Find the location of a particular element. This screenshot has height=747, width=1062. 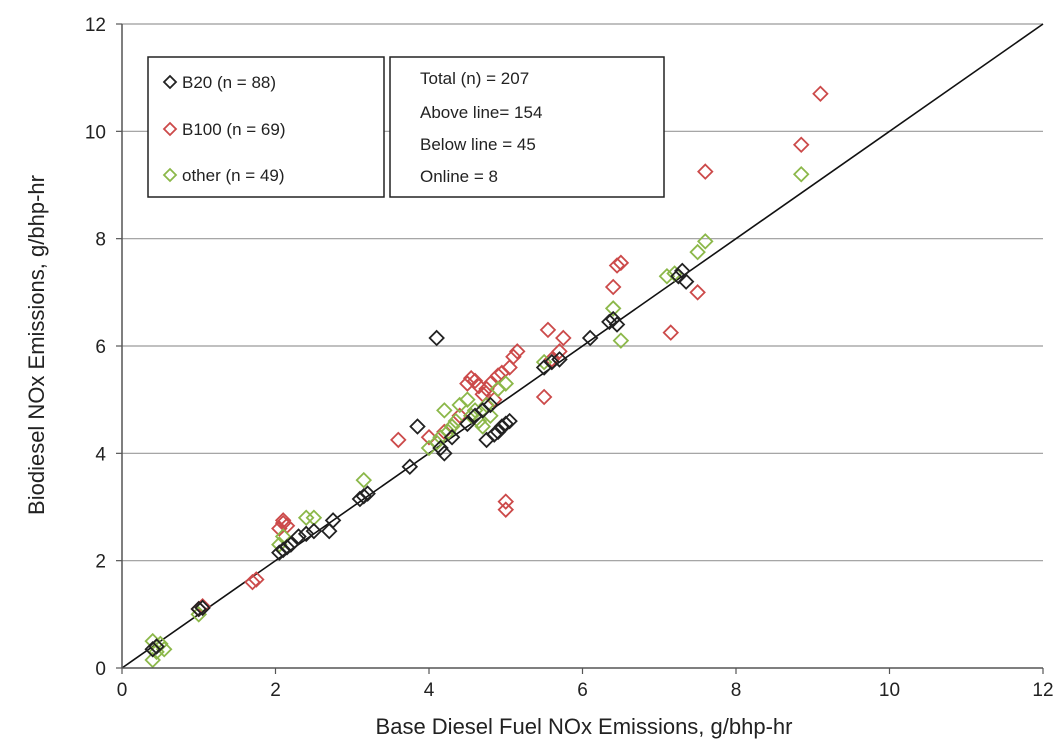

x-tick-label-10: 10 is located at coordinates (889, 690).